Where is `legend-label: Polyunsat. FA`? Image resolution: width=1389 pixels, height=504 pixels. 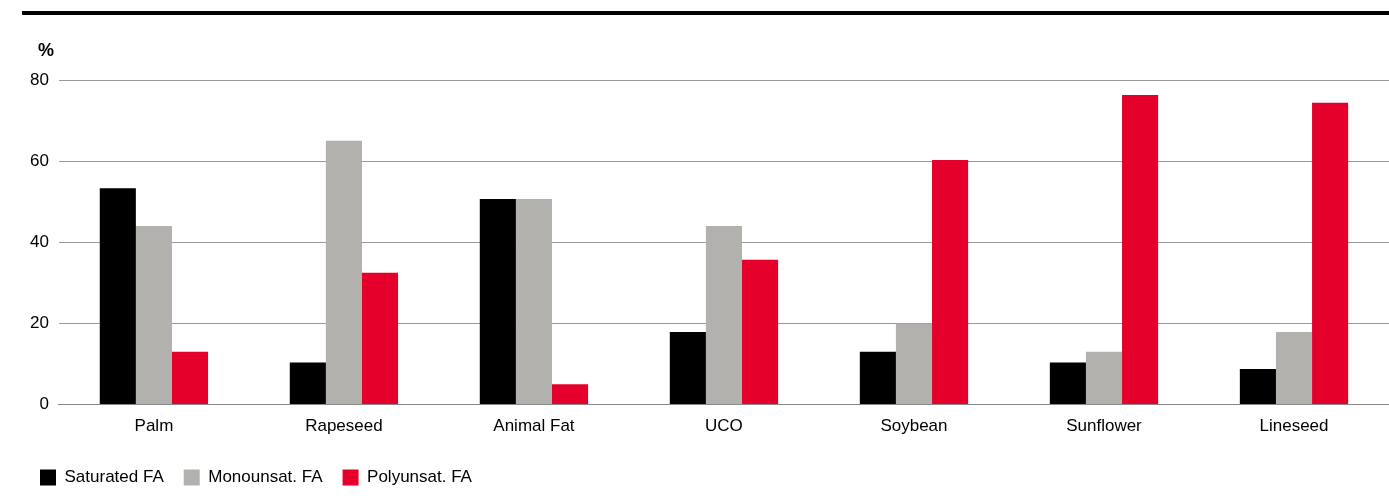 legend-label: Polyunsat. FA is located at coordinates (420, 477).